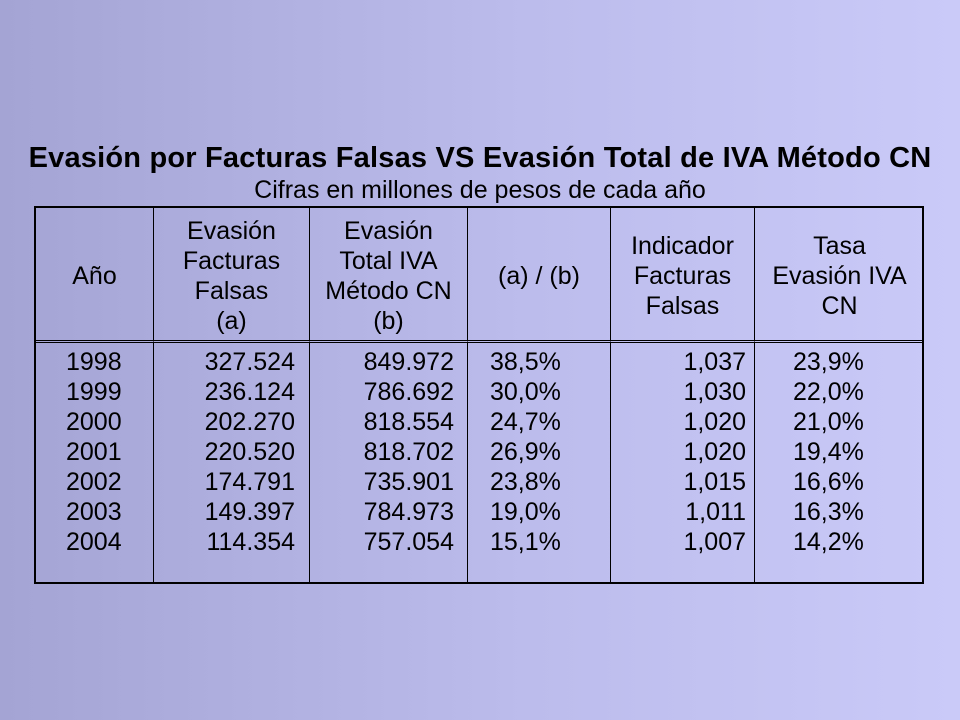 This screenshot has height=720, width=960. Describe the element at coordinates (828, 482) in the screenshot. I see `table-cell: 16,6%` at that location.